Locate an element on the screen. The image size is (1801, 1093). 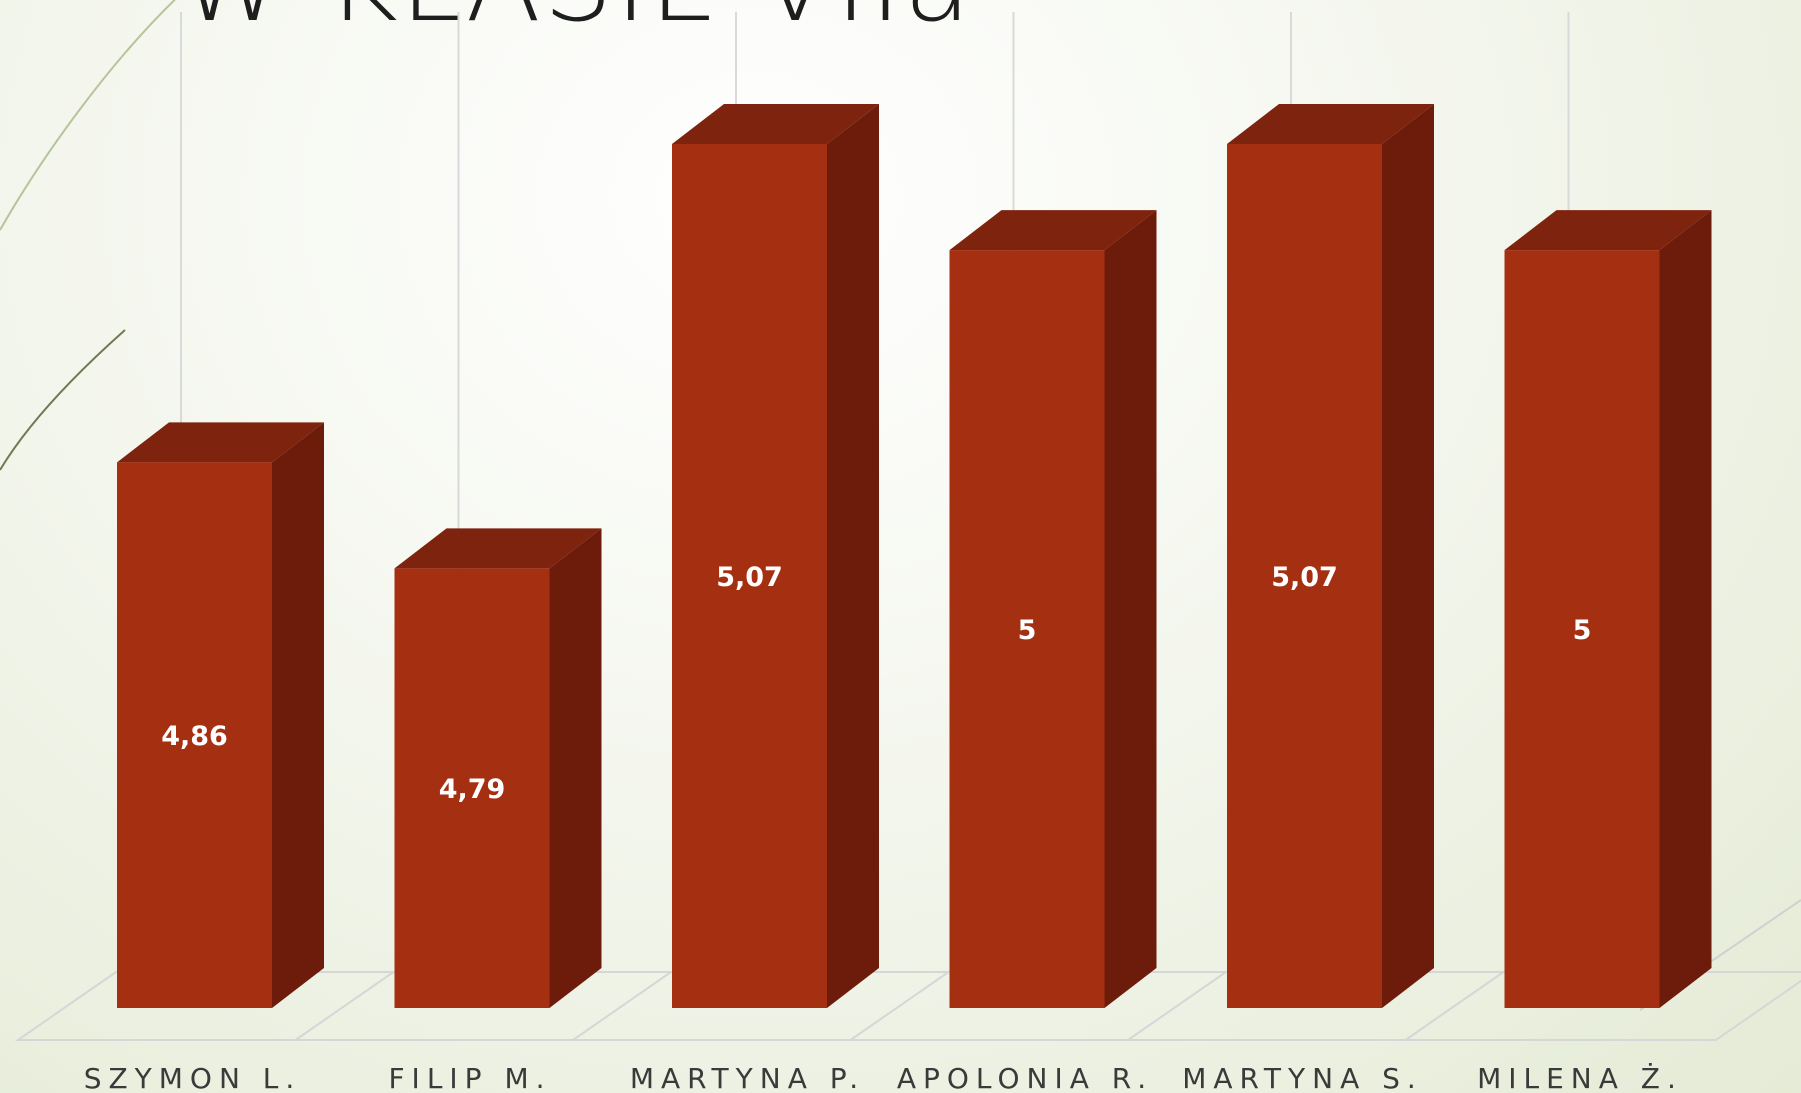
decorative-swoosh-line-accent is located at coordinates (63, 400).